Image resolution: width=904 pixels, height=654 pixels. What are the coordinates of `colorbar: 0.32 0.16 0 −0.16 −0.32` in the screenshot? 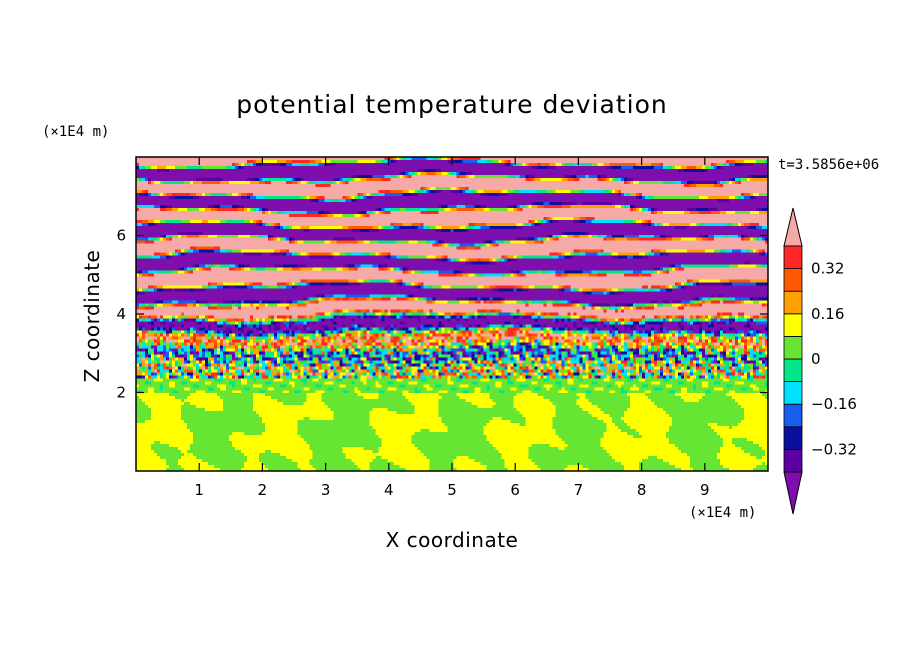 It's located at (820, 361).